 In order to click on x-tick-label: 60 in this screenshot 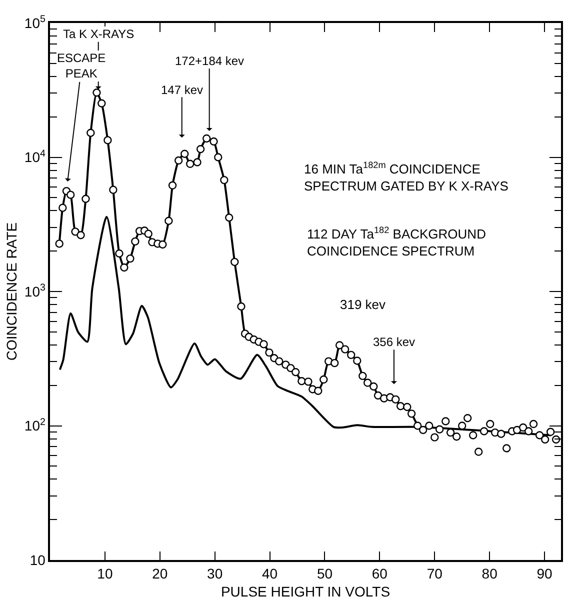, I will do `click(380, 574)`.